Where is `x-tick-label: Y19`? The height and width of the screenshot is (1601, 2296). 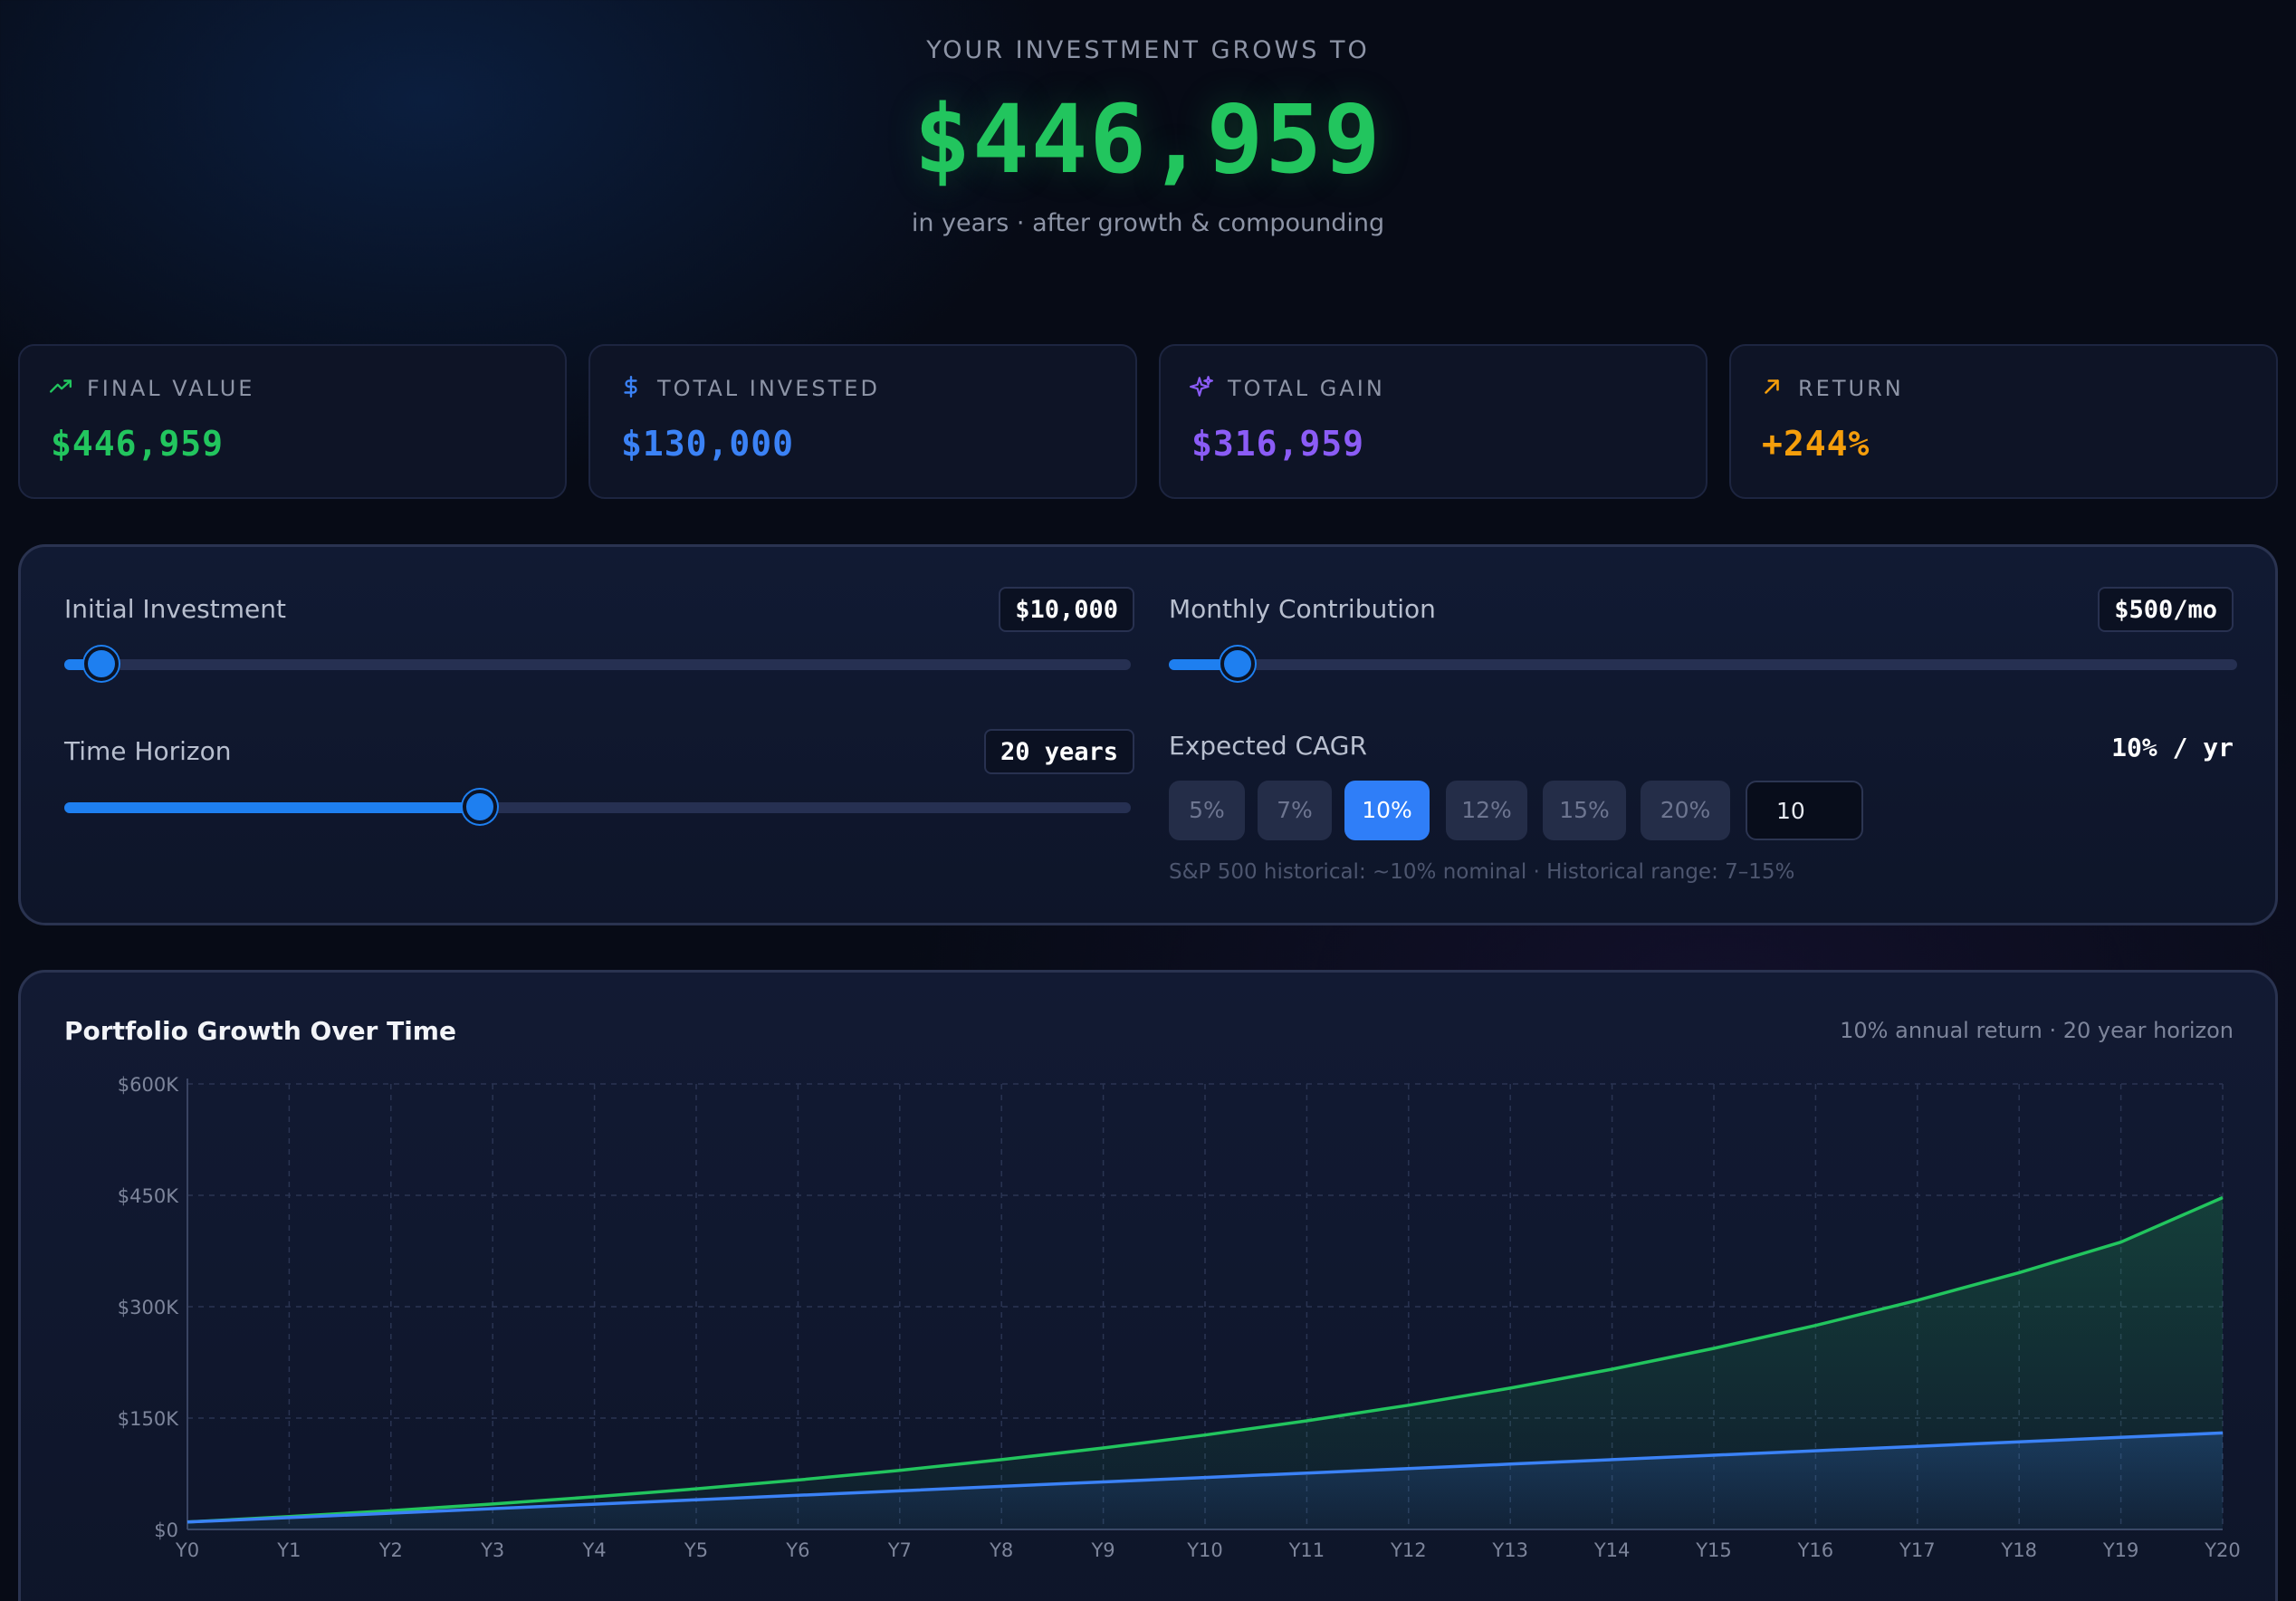
x-tick-label: Y19 is located at coordinates (2121, 1550).